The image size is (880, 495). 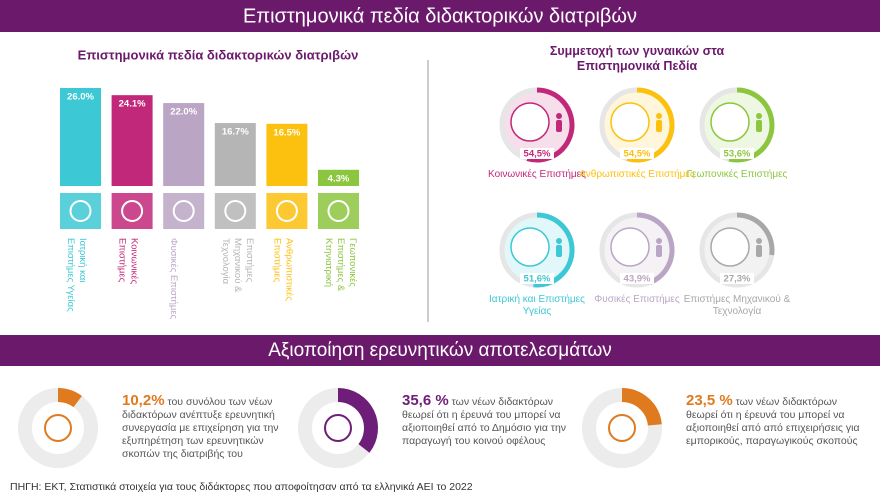 I want to click on value-label: 4.3%, so click(x=339, y=178).